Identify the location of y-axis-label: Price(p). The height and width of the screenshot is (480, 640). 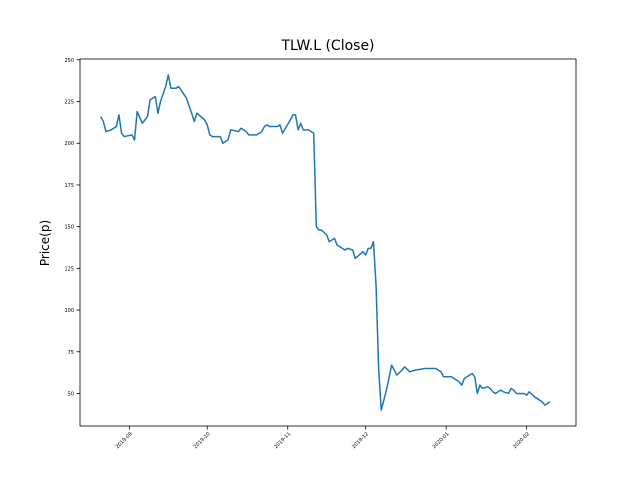
(45, 243).